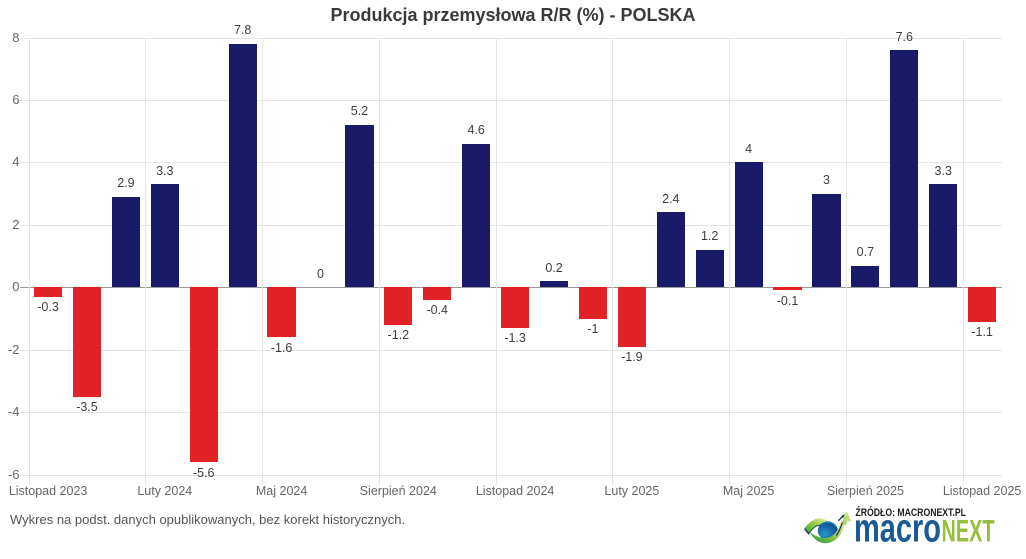 The height and width of the screenshot is (559, 1026). Describe the element at coordinates (897, 529) in the screenshot. I see `svg-text: macro` at that location.